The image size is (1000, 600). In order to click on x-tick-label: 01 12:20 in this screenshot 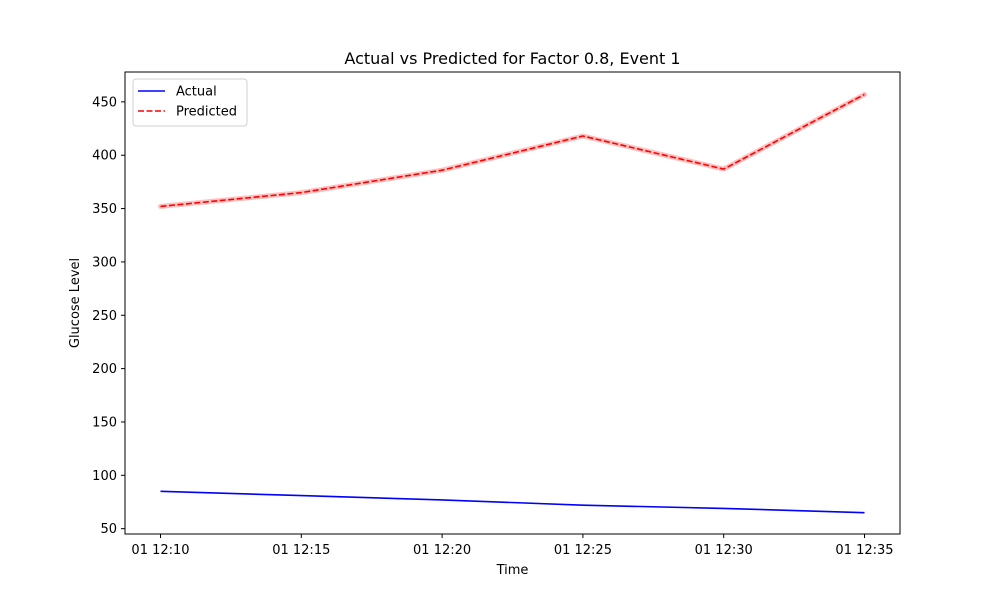, I will do `click(442, 550)`.